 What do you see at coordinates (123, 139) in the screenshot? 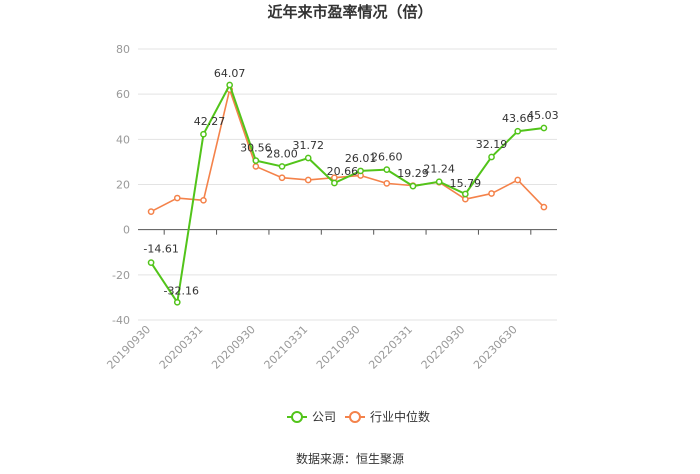
I see `y-tick-label: 40` at bounding box center [123, 139].